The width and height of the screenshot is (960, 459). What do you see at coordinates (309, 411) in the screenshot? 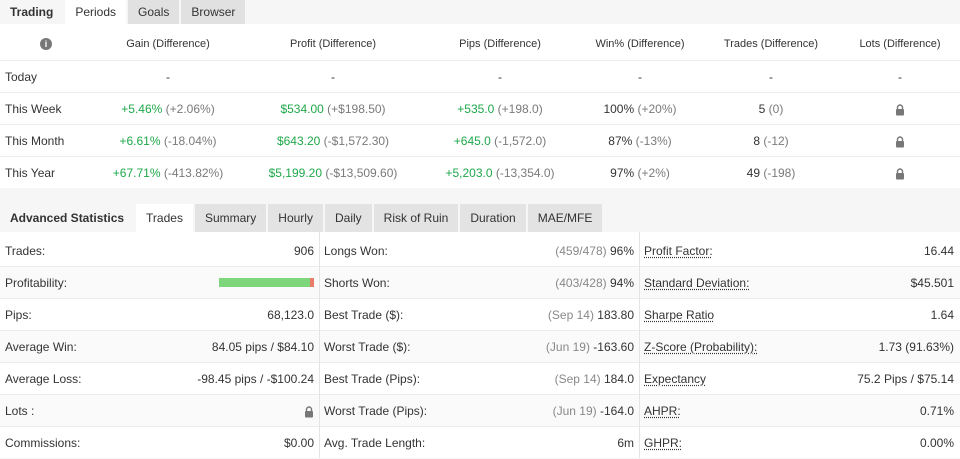
I see `lots-lock` at bounding box center [309, 411].